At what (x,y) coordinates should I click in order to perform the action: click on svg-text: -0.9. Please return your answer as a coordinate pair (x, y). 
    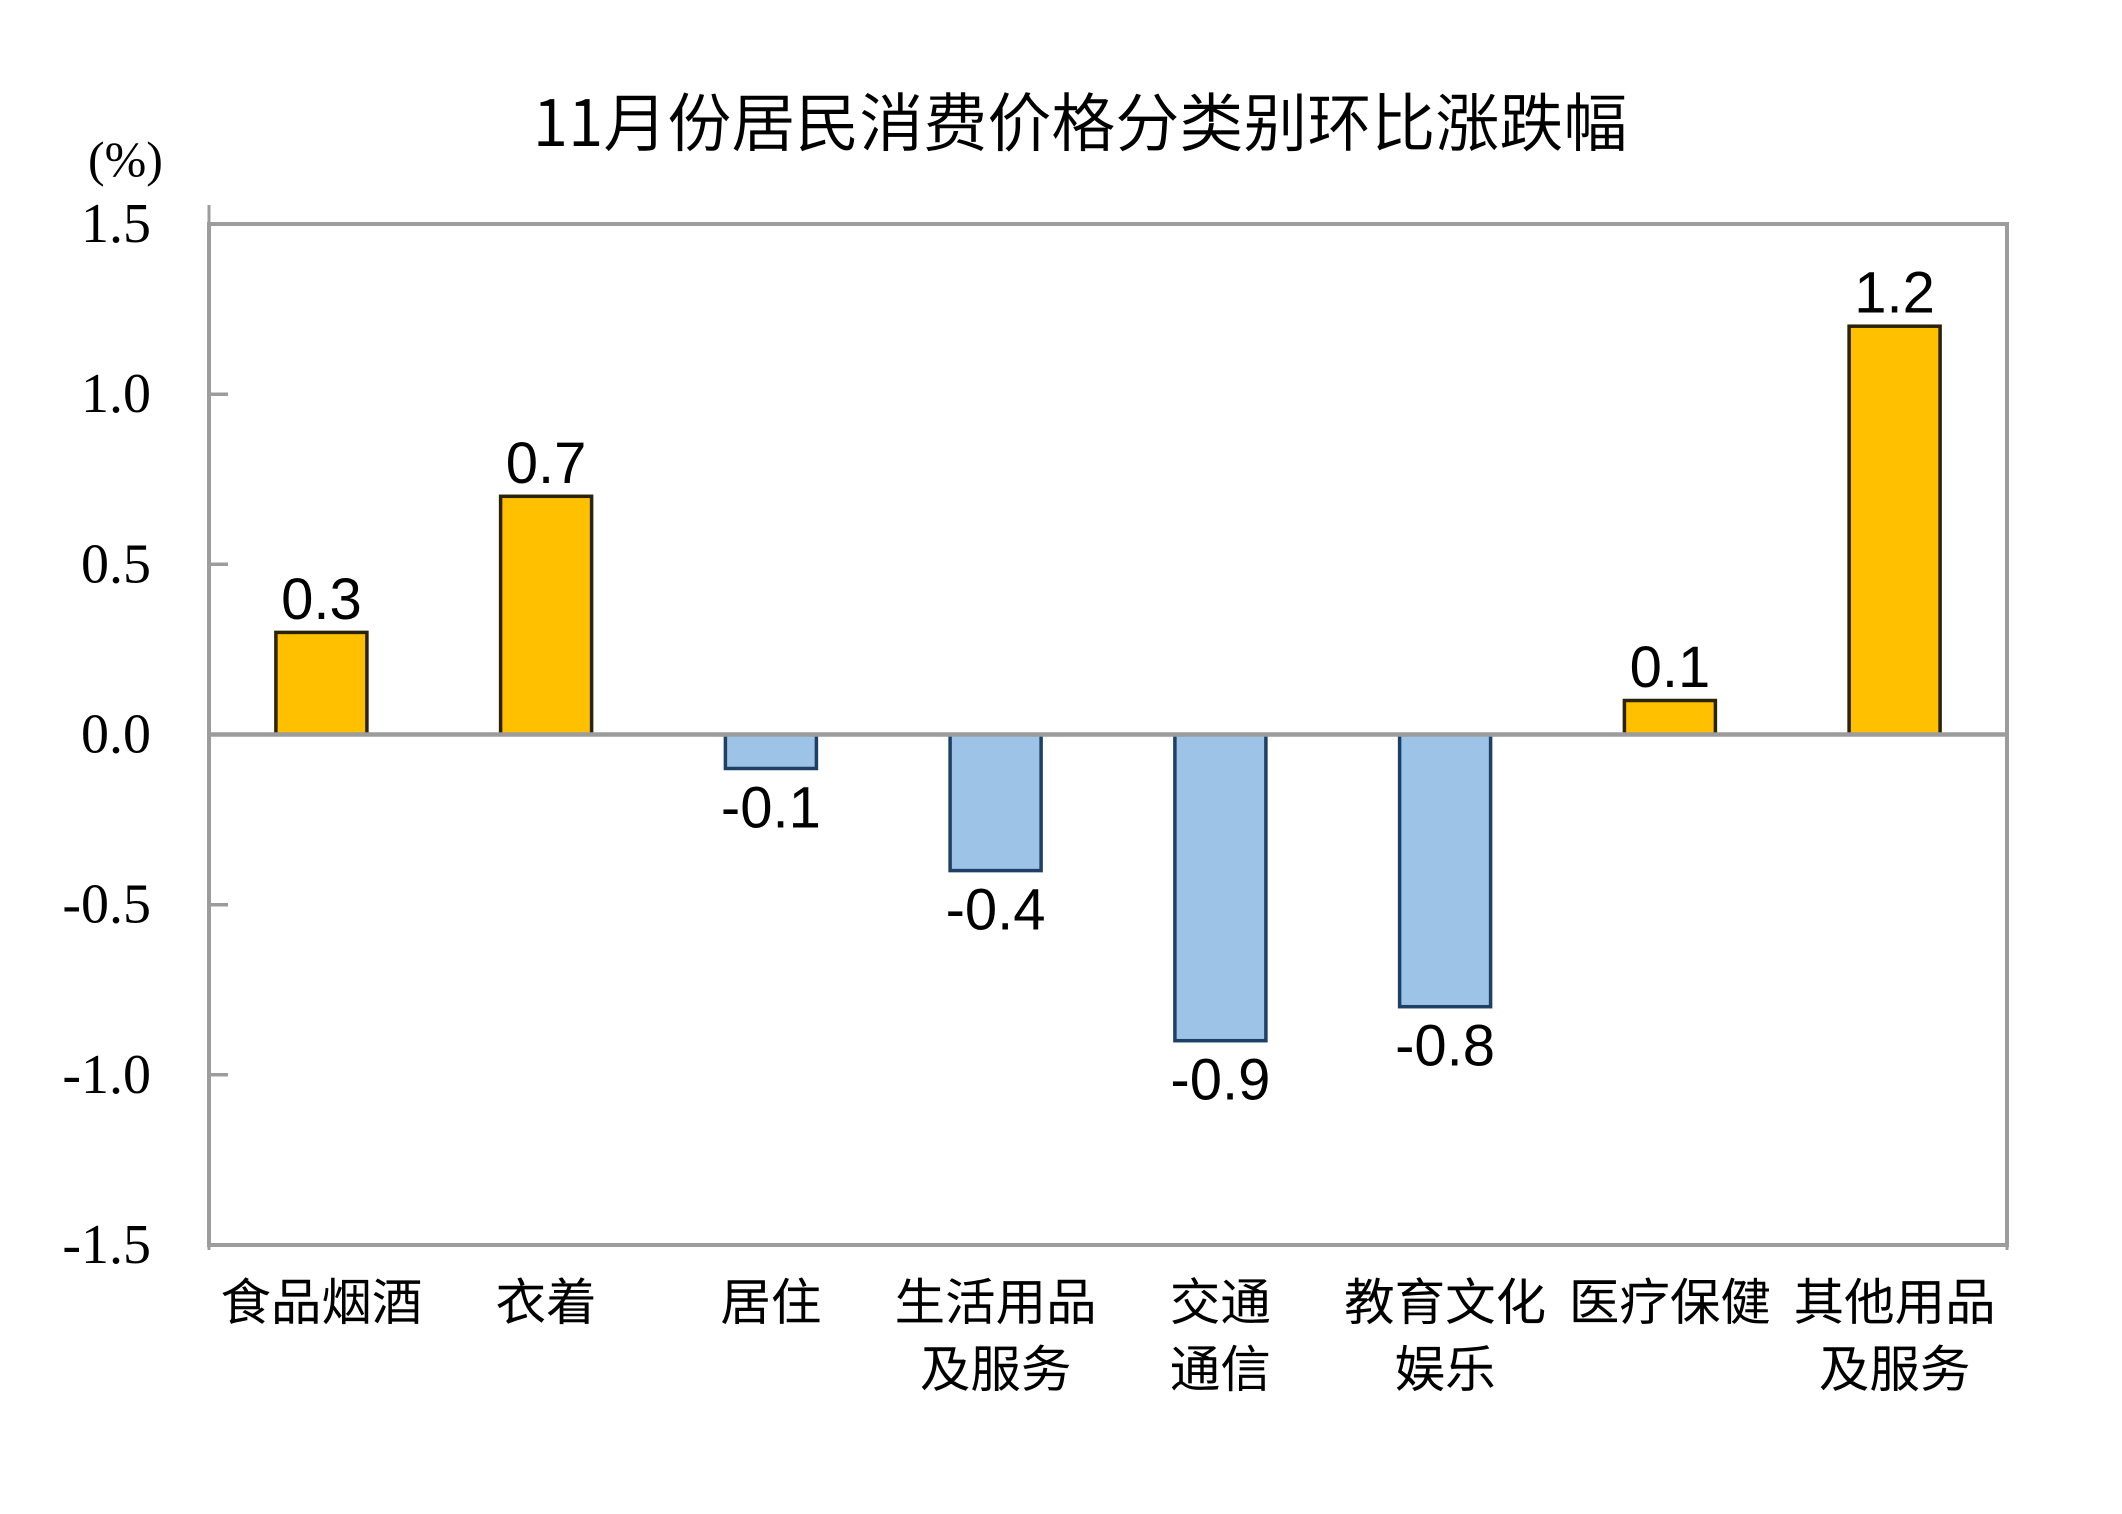
    Looking at the image, I should click on (1220, 1080).